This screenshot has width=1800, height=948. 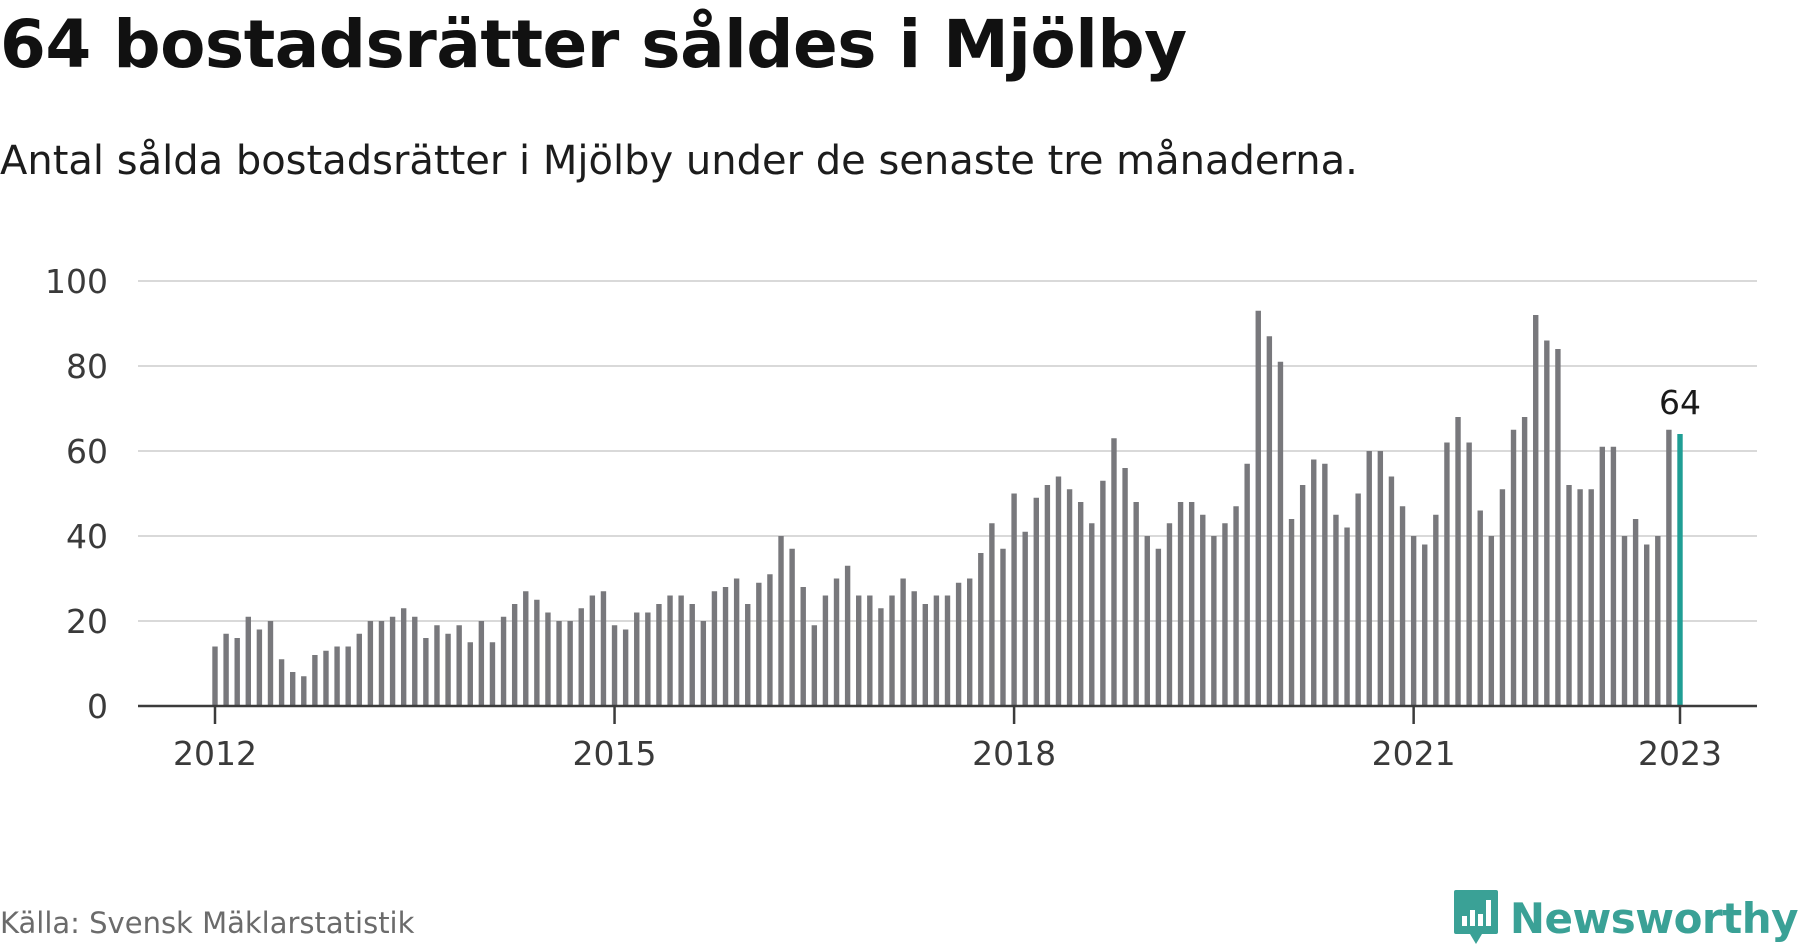 I want to click on x-tick-label: 2021, so click(x=1414, y=753).